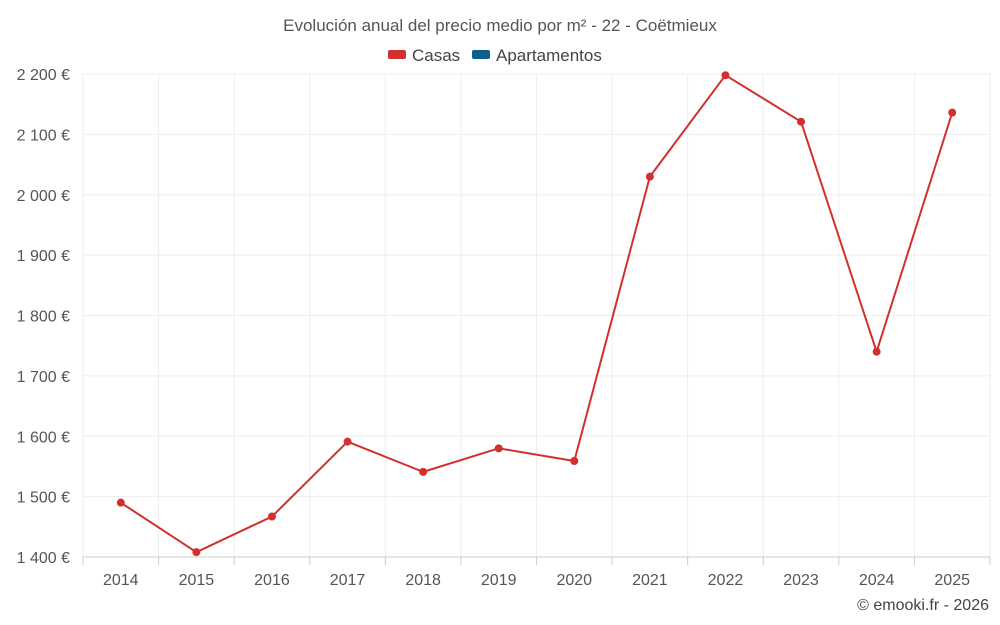 This screenshot has width=1000, height=625. Describe the element at coordinates (952, 580) in the screenshot. I see `x-tick-label: 2025` at that location.